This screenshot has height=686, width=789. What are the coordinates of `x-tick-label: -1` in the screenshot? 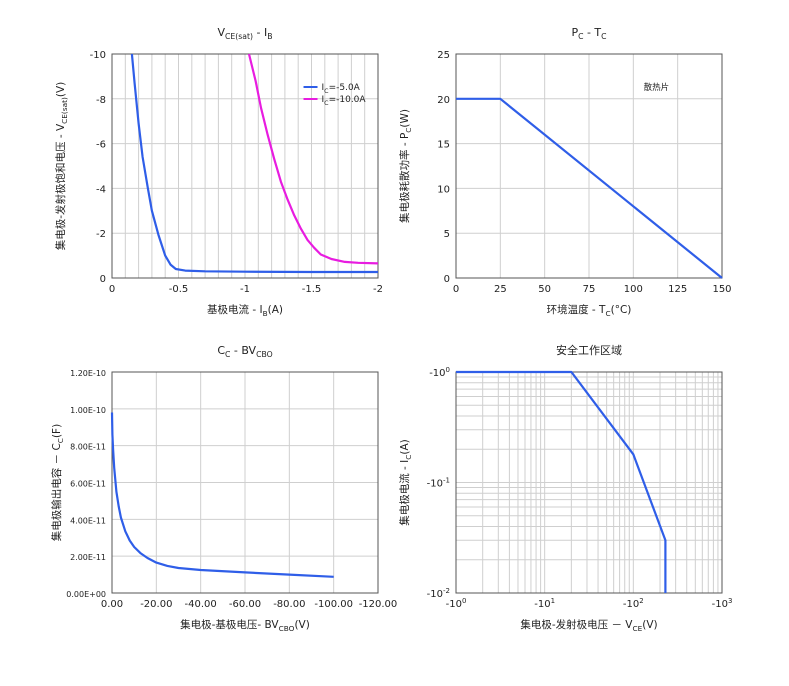 It's located at (245, 289).